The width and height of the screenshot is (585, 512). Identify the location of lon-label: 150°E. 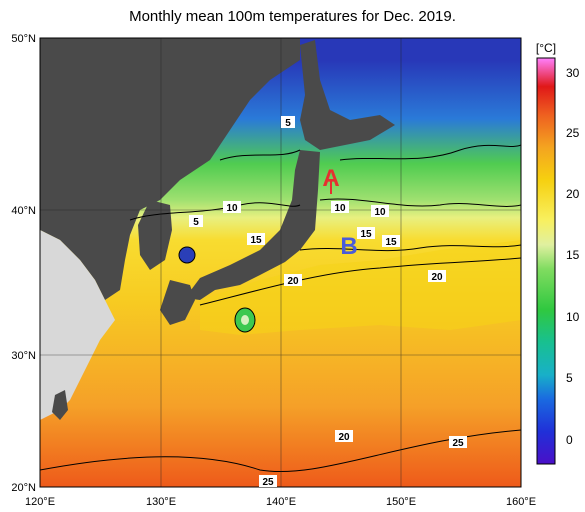
(401, 502).